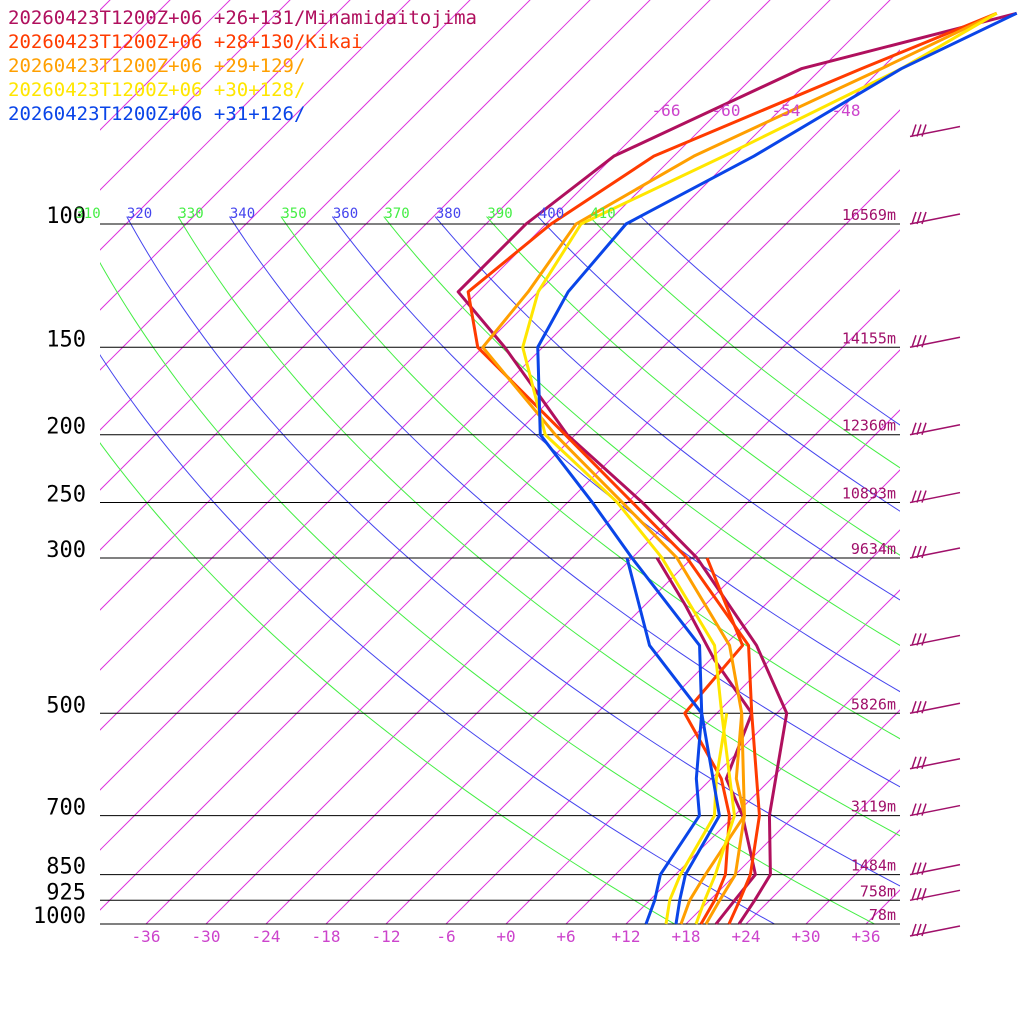 The height and width of the screenshot is (1024, 1024). Describe the element at coordinates (869, 494) in the screenshot. I see `height-label: 10893m` at that location.